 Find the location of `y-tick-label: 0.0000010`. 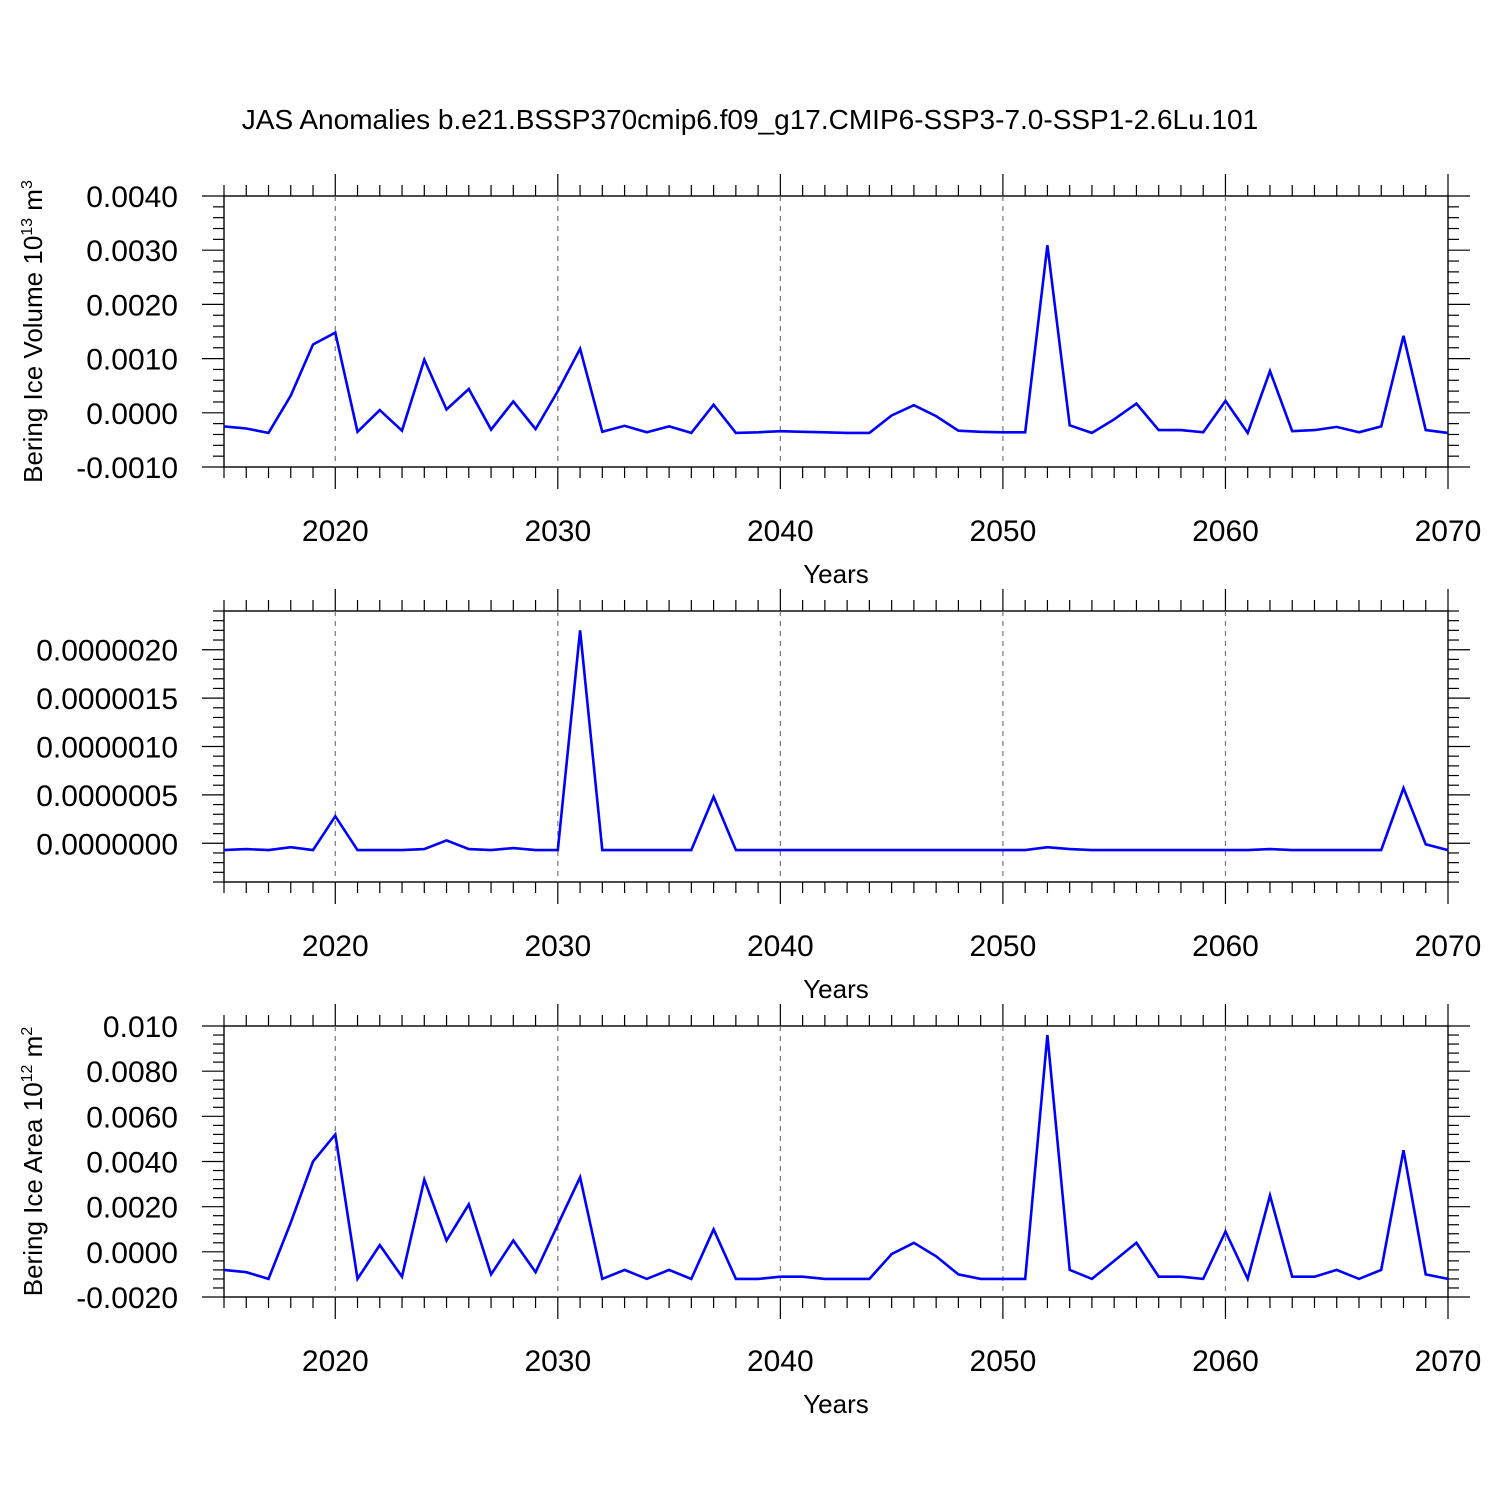

y-tick-label: 0.0000010 is located at coordinates (107, 748).